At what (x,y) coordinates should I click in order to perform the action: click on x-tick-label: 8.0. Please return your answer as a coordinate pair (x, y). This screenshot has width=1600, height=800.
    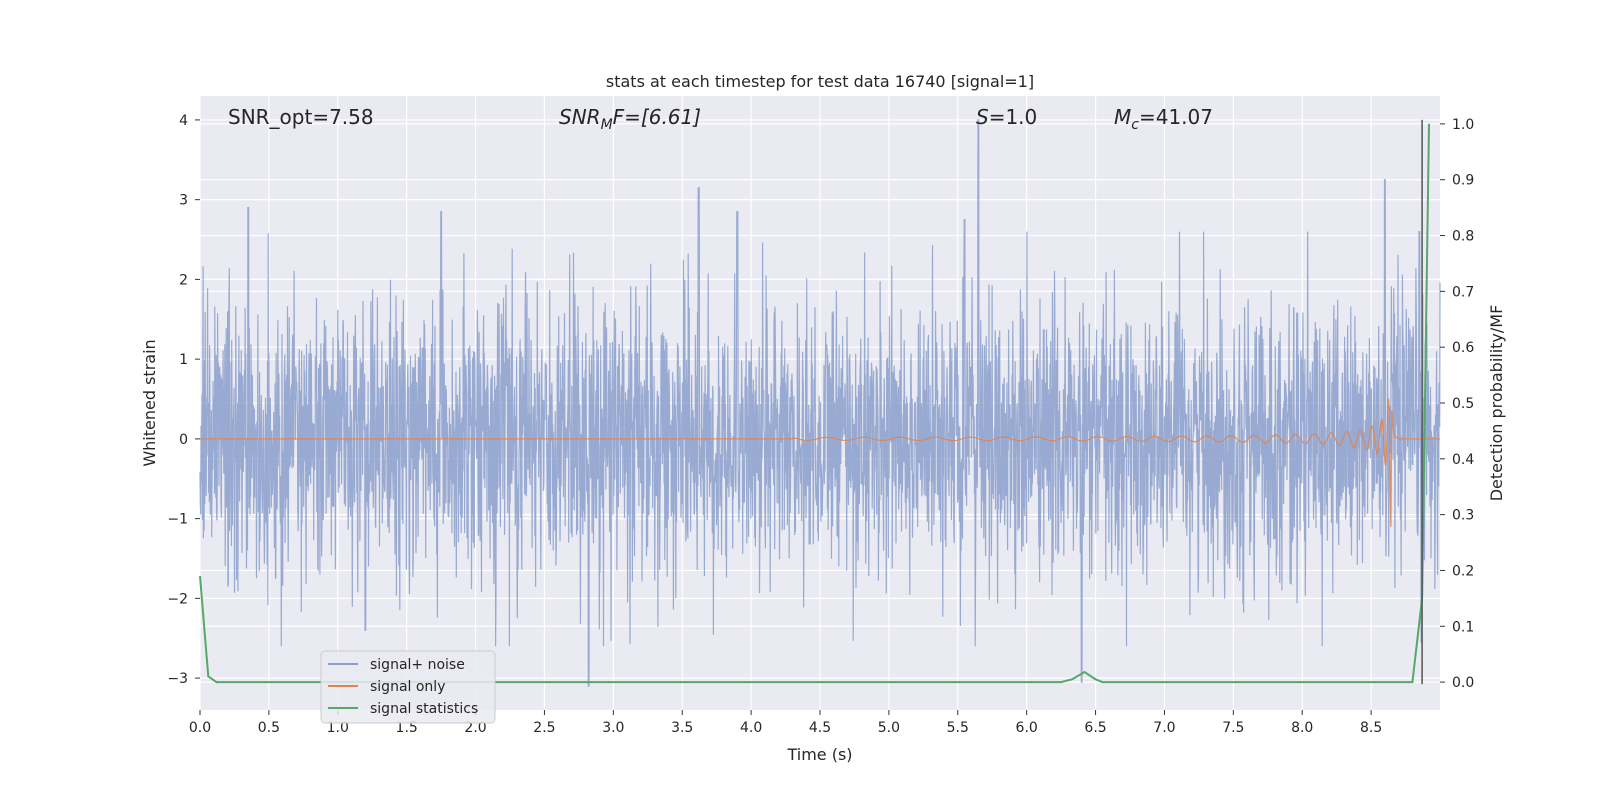
    Looking at the image, I should click on (1302, 728).